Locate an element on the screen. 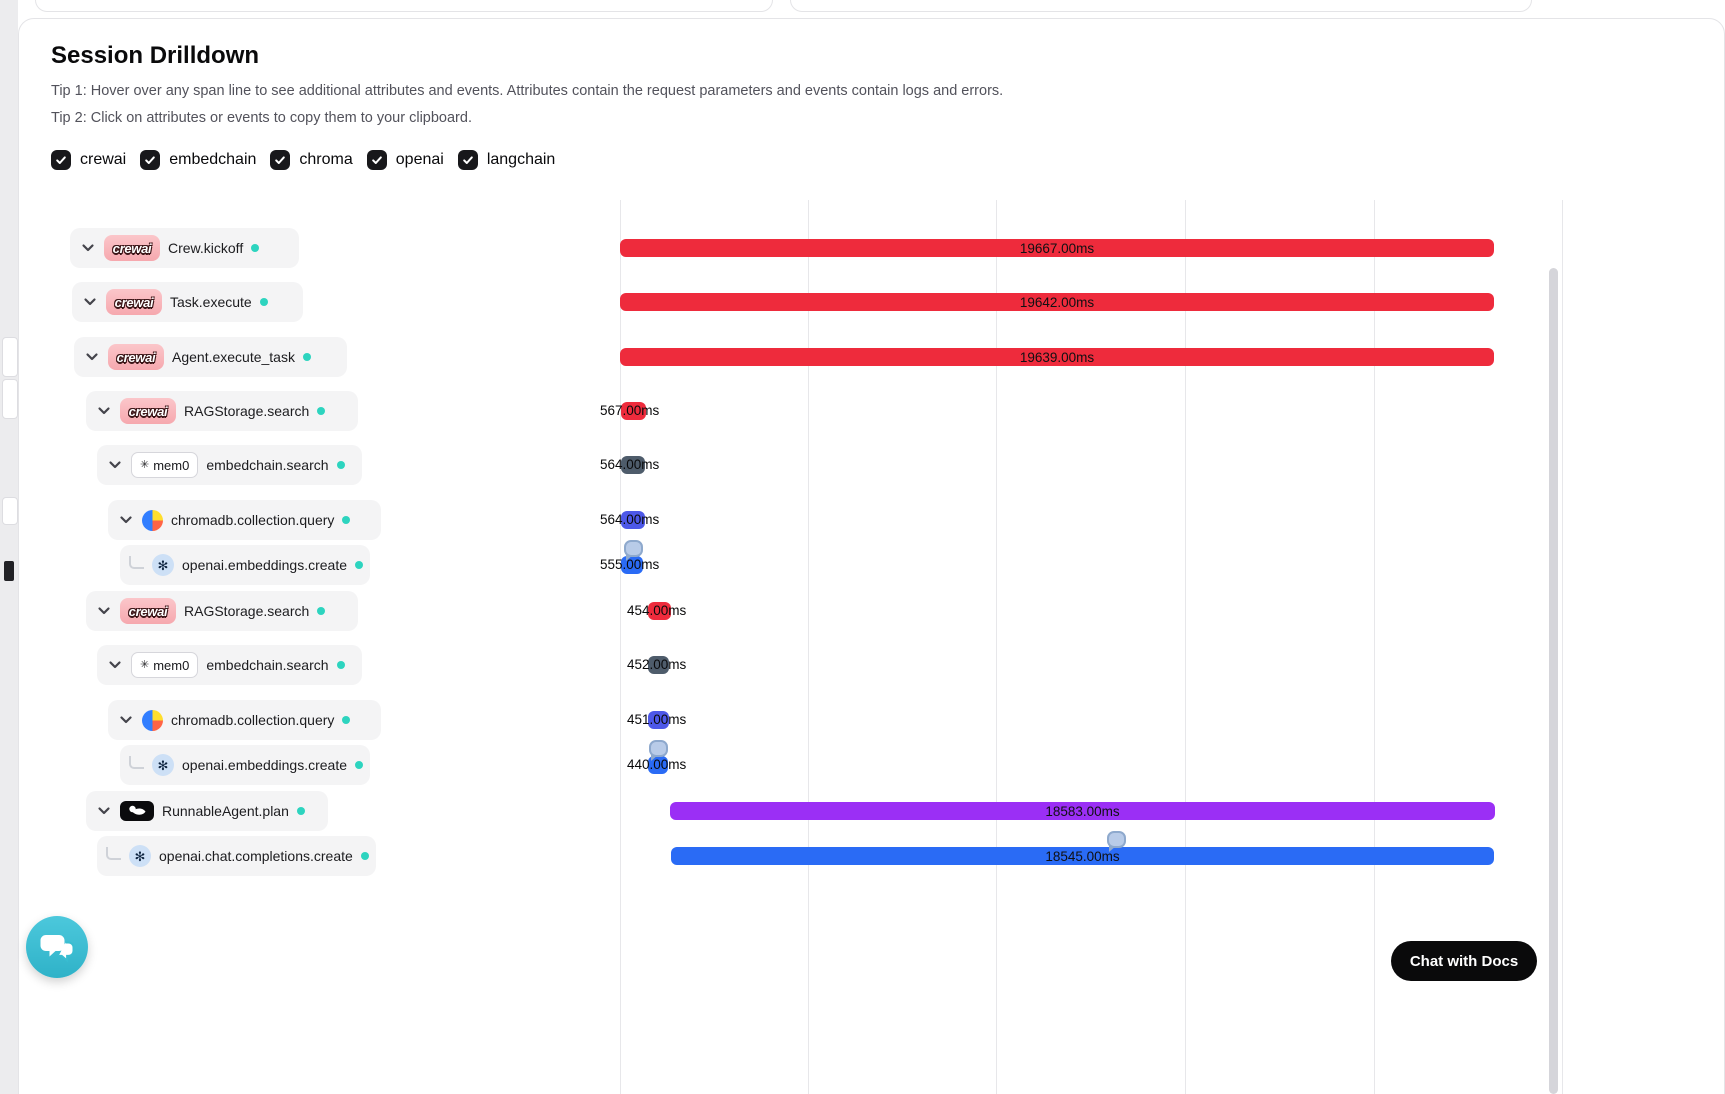 The height and width of the screenshot is (1094, 1725). filter-crewai: crewai is located at coordinates (88, 160).